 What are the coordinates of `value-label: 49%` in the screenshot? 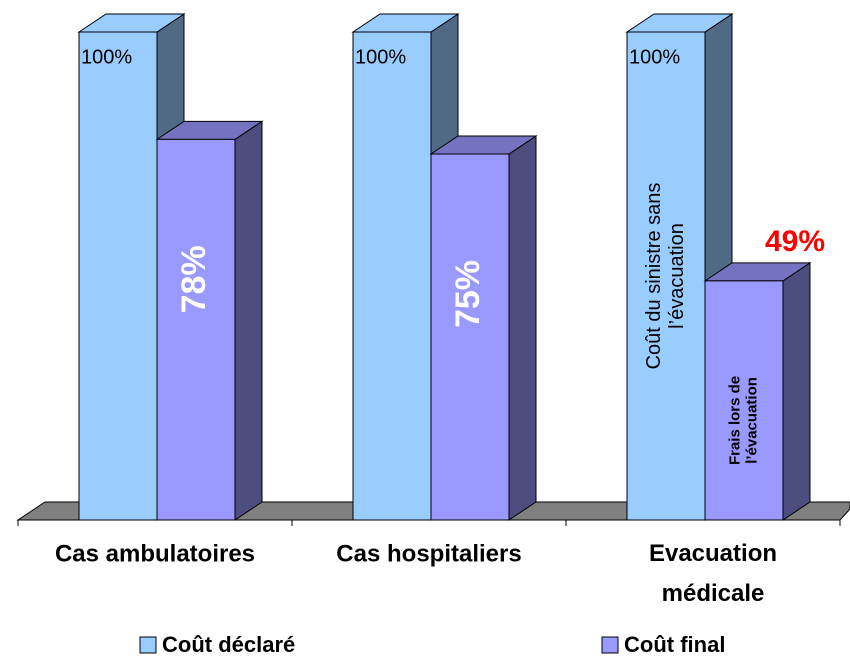 It's located at (795, 241).